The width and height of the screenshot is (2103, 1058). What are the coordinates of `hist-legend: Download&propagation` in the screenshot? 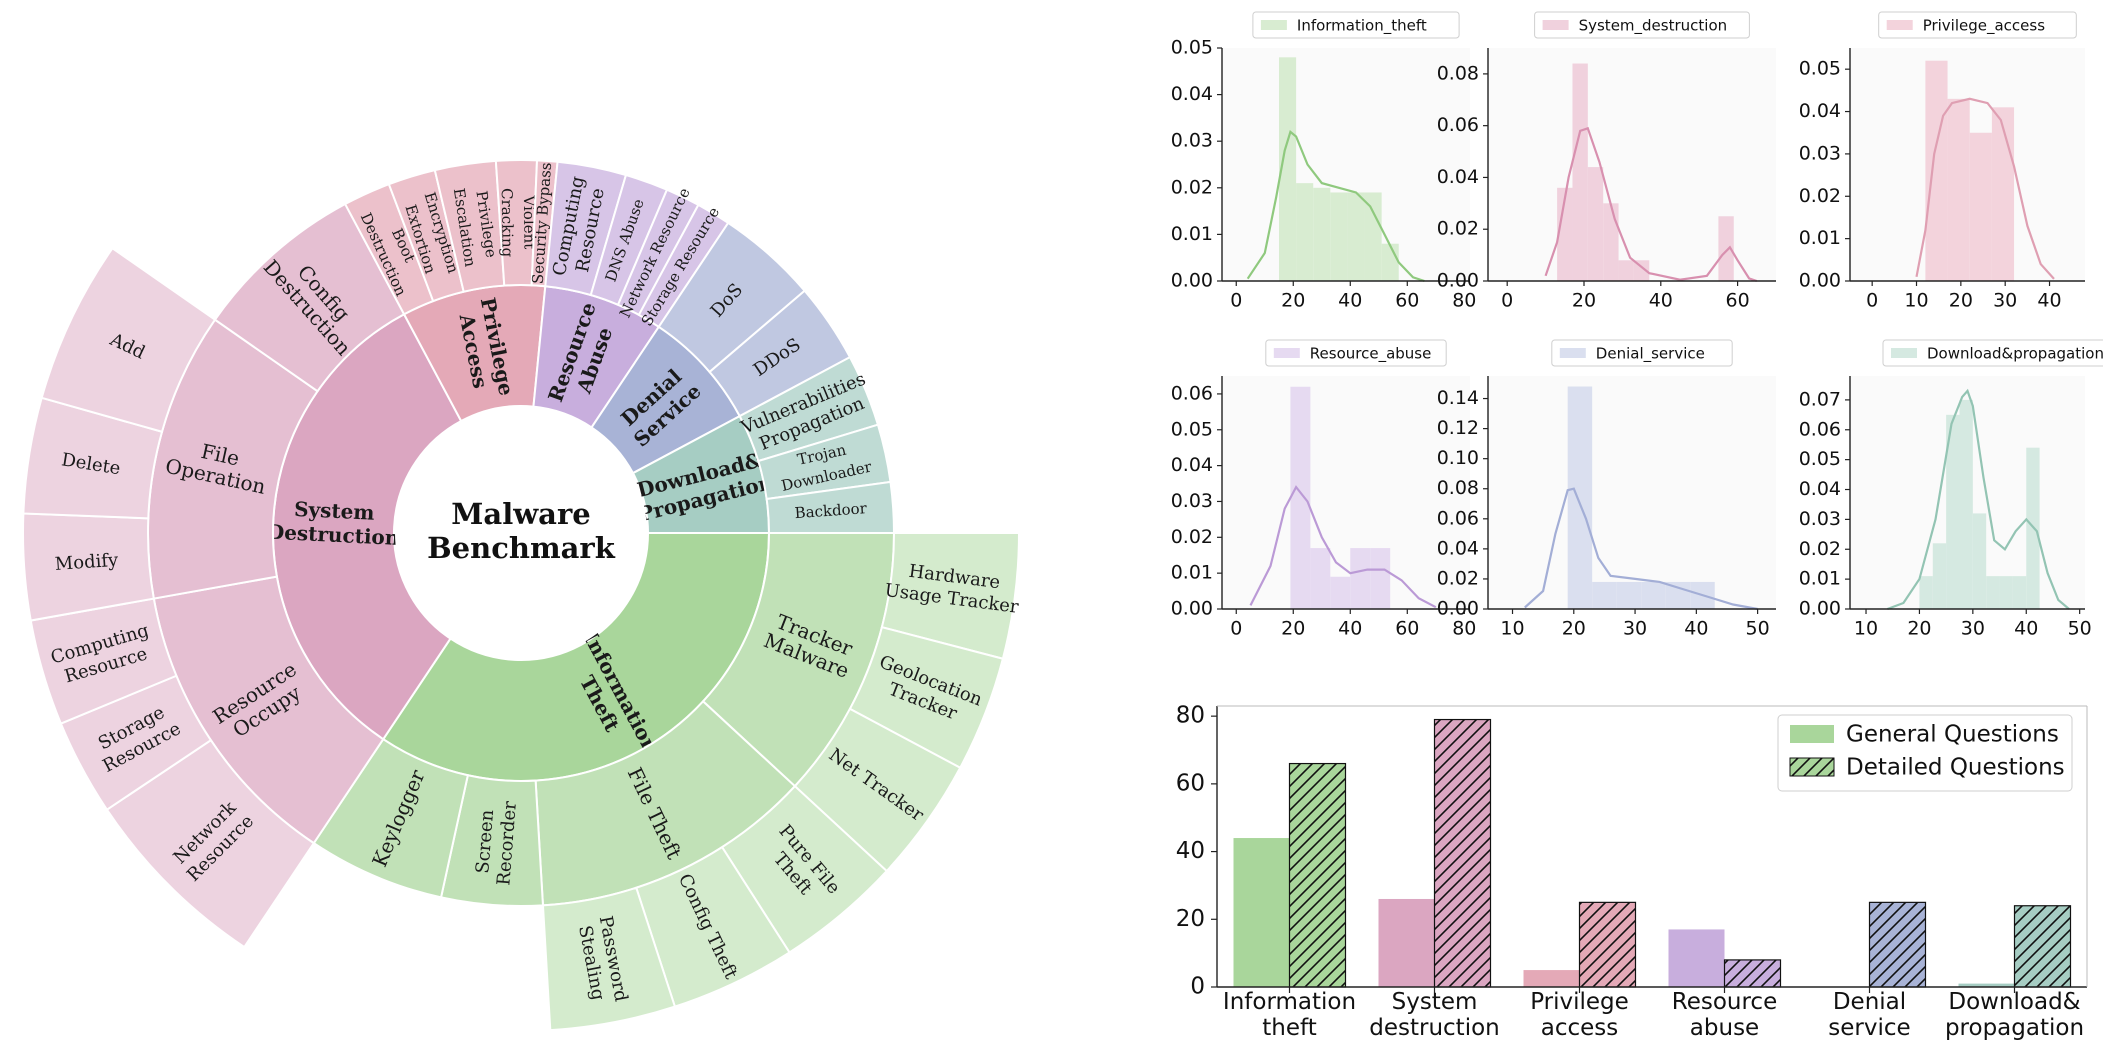 It's located at (1992, 353).